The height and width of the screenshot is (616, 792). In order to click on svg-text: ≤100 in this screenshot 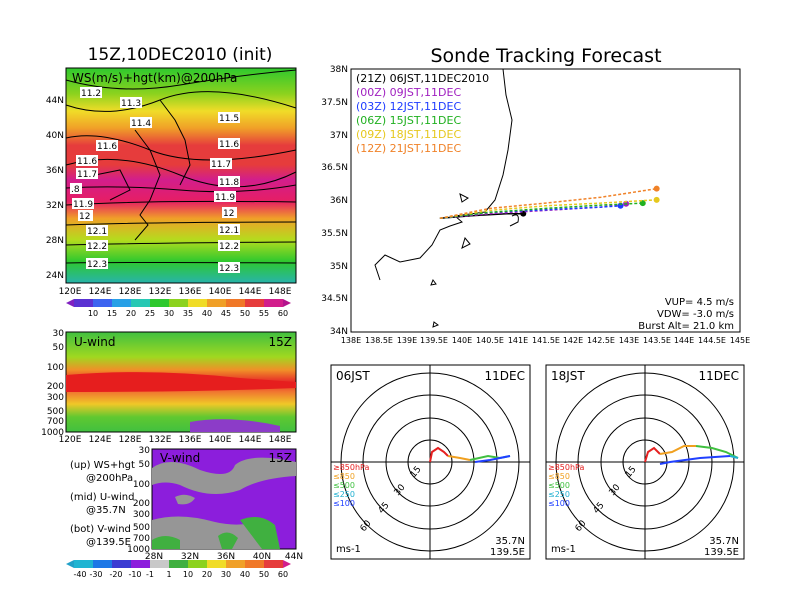, I will do `click(344, 503)`.